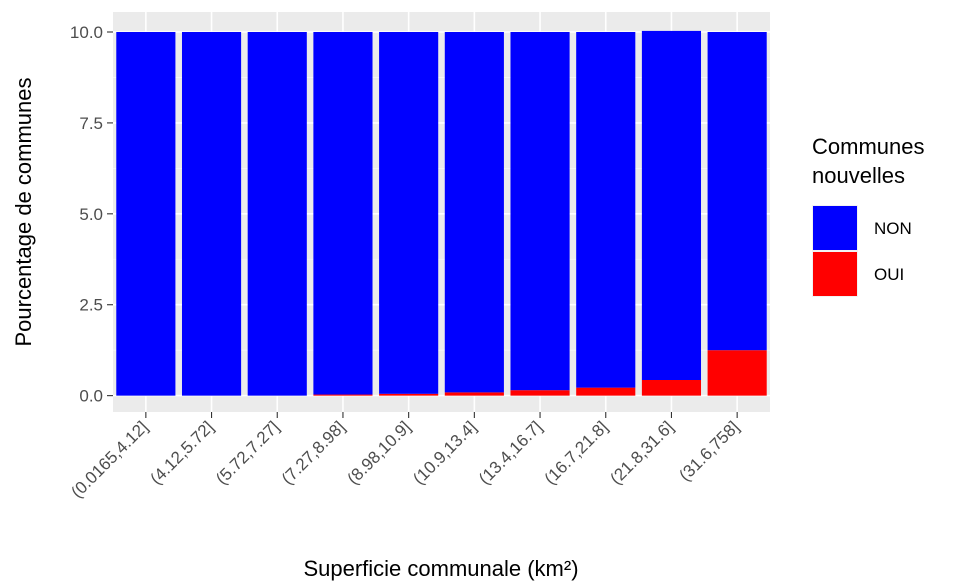 Image resolution: width=963 pixels, height=583 pixels. What do you see at coordinates (835, 228) in the screenshot?
I see `legend-key-non` at bounding box center [835, 228].